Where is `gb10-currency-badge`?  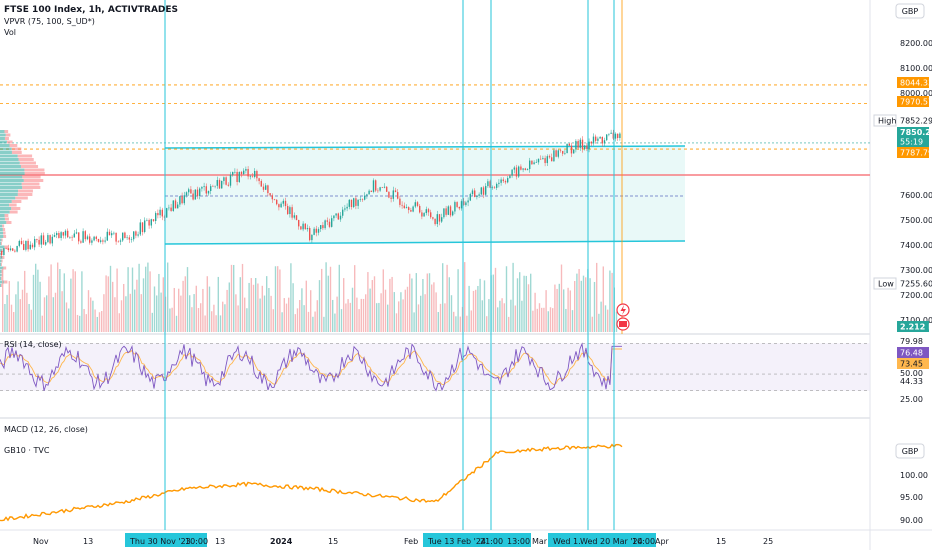
gb10-currency-badge is located at coordinates (910, 451).